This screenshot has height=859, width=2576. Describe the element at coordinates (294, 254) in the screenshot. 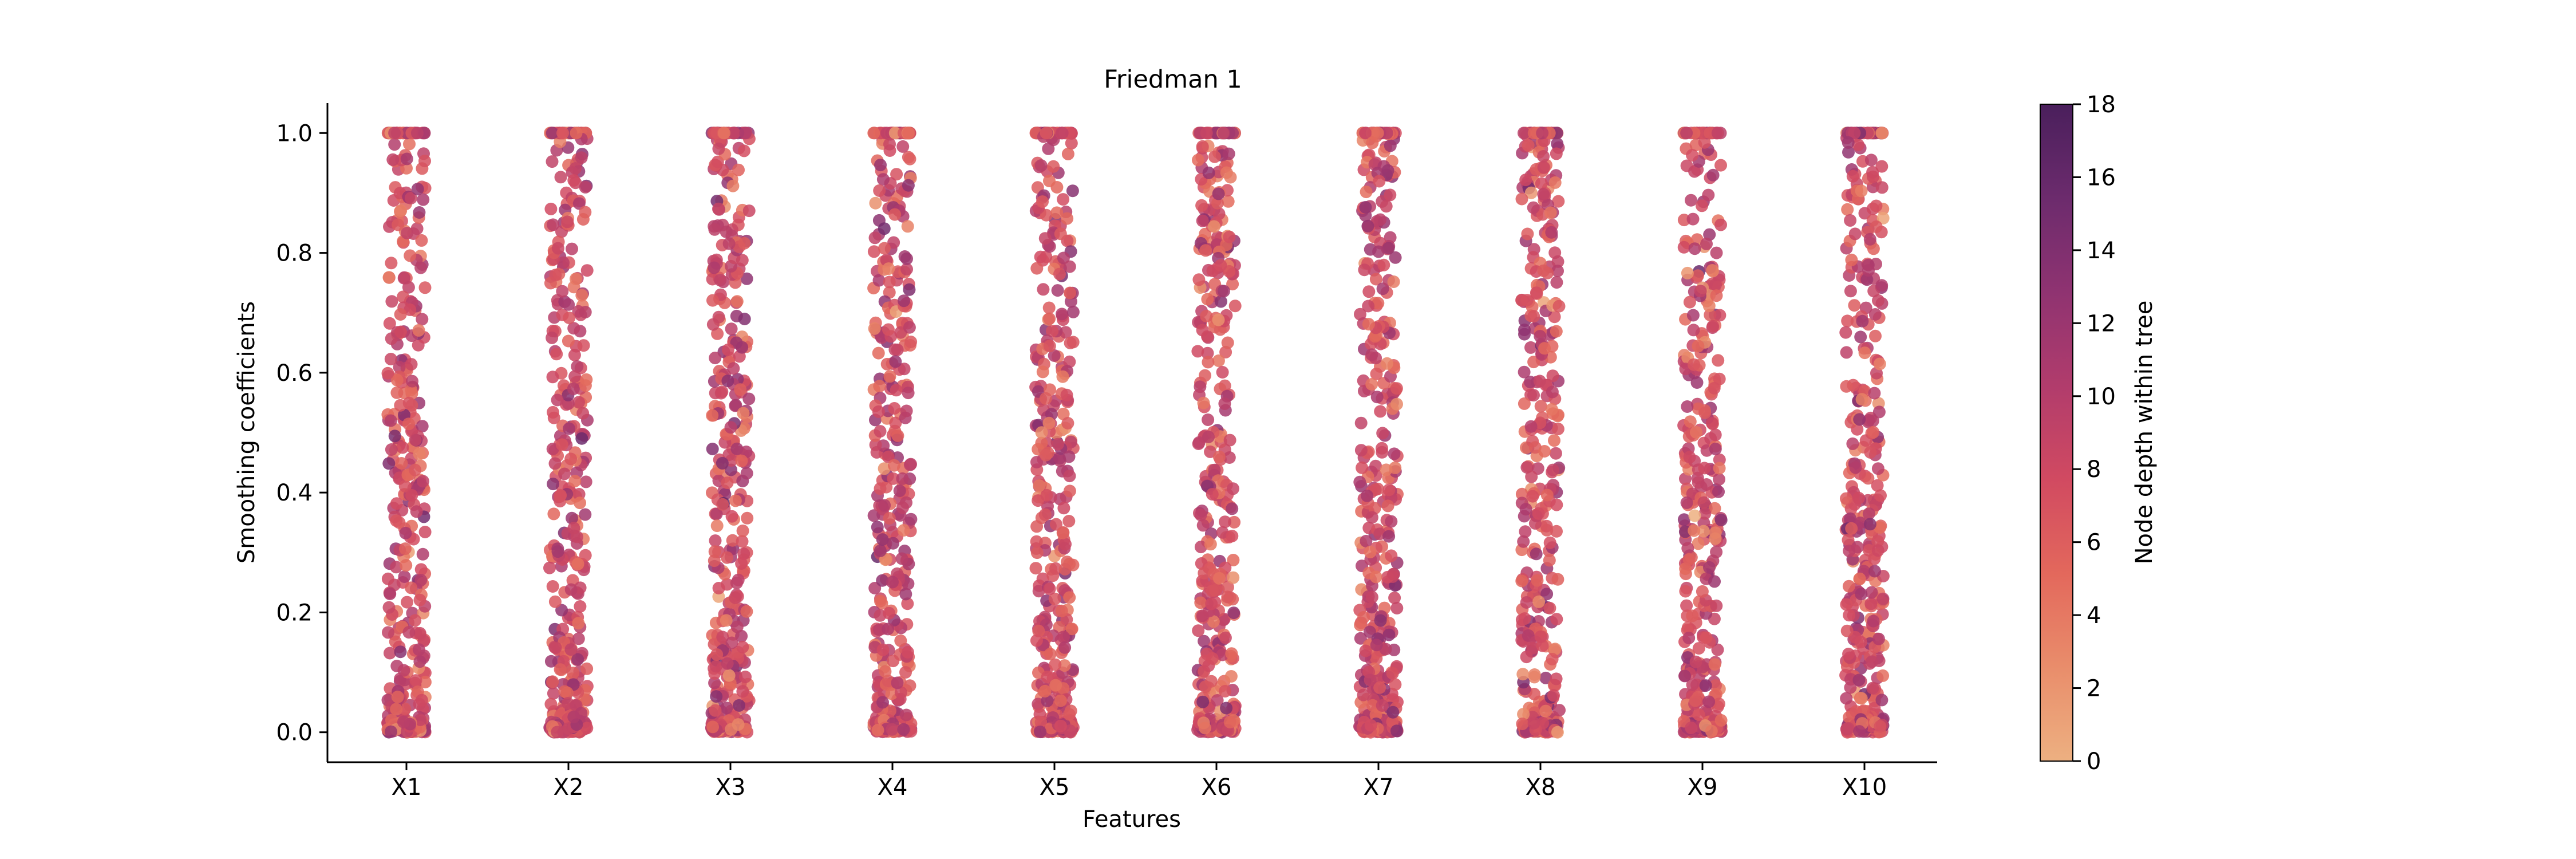

I see `y-tick-label: 0.8` at that location.